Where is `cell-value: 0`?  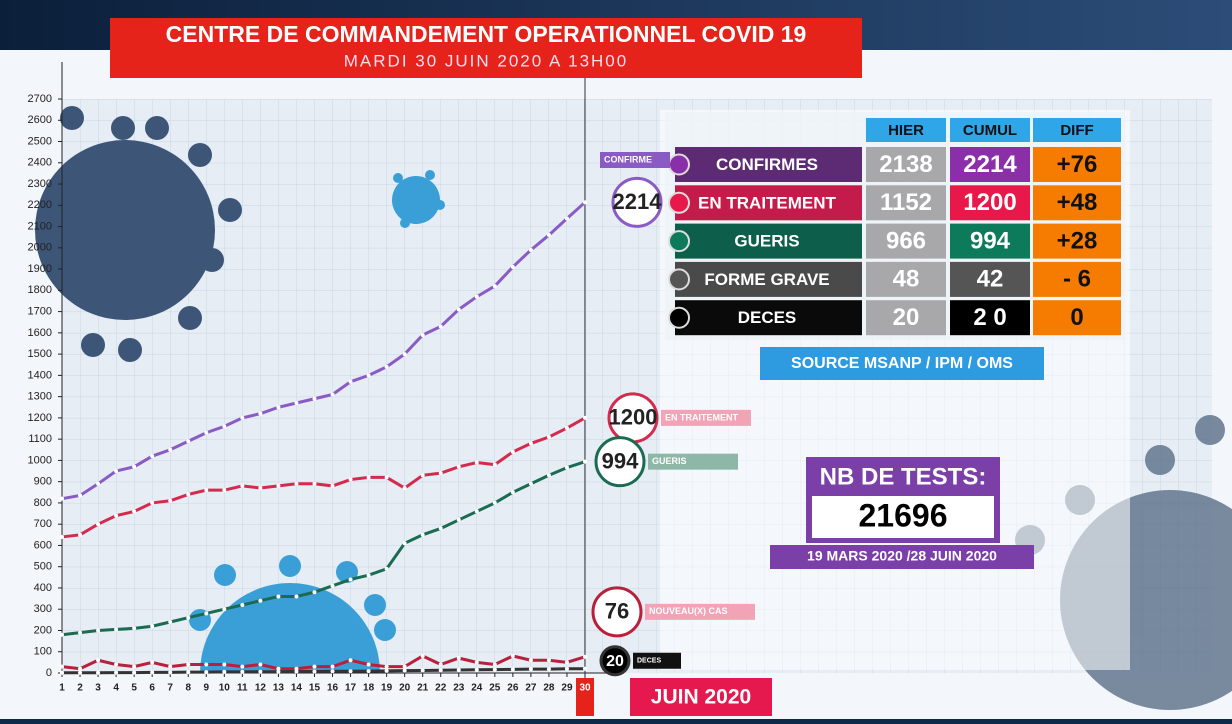 cell-value: 0 is located at coordinates (1076, 317).